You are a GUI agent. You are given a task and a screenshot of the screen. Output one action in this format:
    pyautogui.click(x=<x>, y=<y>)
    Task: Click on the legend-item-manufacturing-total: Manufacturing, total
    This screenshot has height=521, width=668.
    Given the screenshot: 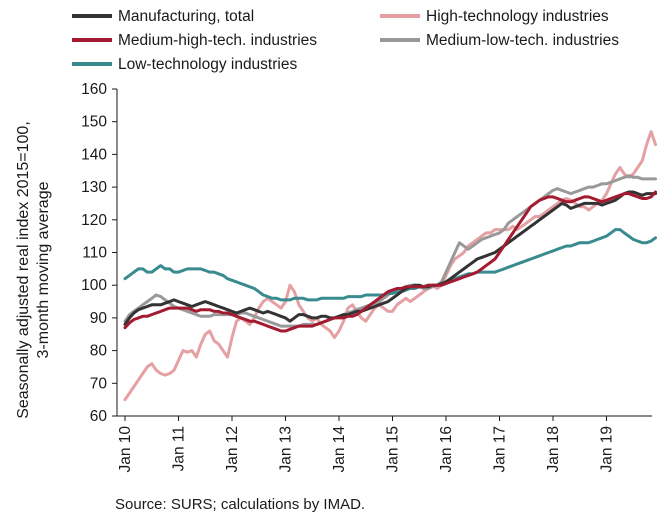 What is the action you would take?
    pyautogui.click(x=163, y=16)
    